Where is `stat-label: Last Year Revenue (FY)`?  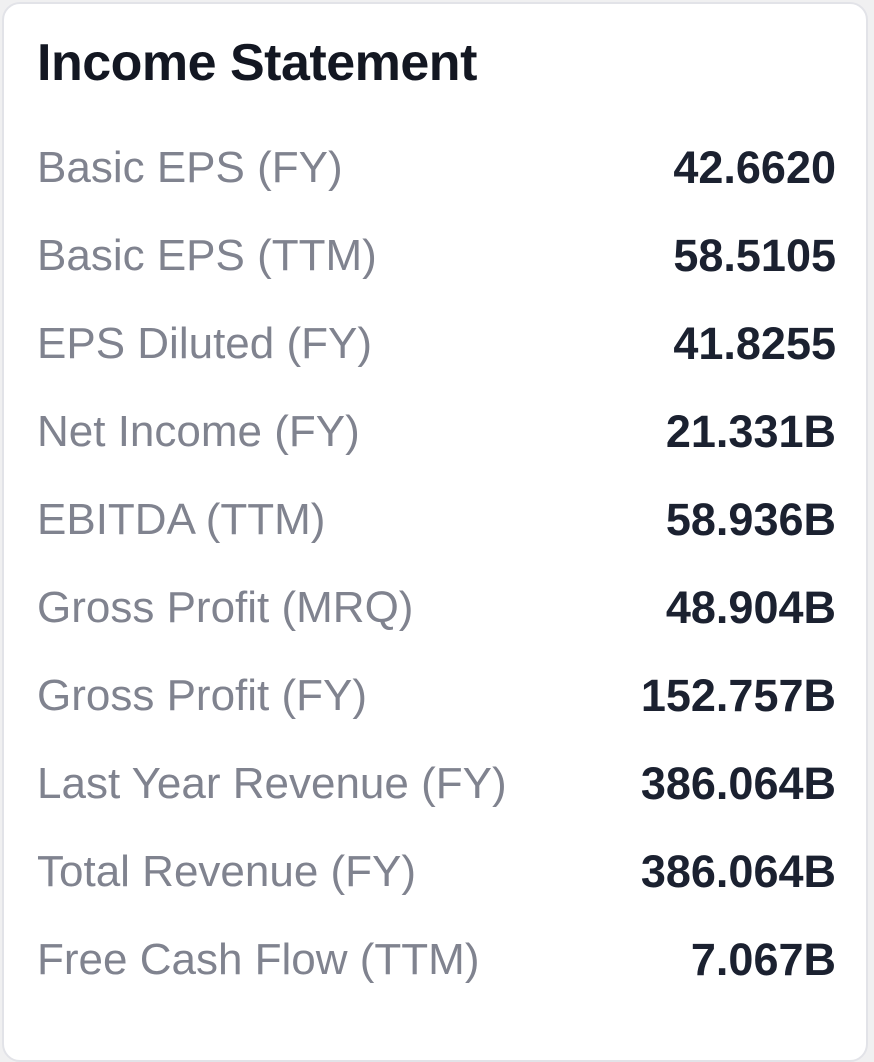
stat-label: Last Year Revenue (FY) is located at coordinates (272, 784).